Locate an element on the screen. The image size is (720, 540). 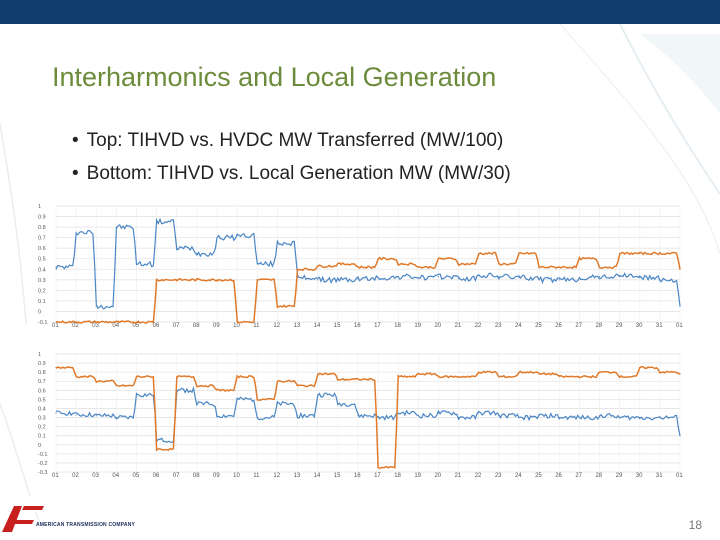
chart-1-x-tick-label: 24 is located at coordinates (518, 326).